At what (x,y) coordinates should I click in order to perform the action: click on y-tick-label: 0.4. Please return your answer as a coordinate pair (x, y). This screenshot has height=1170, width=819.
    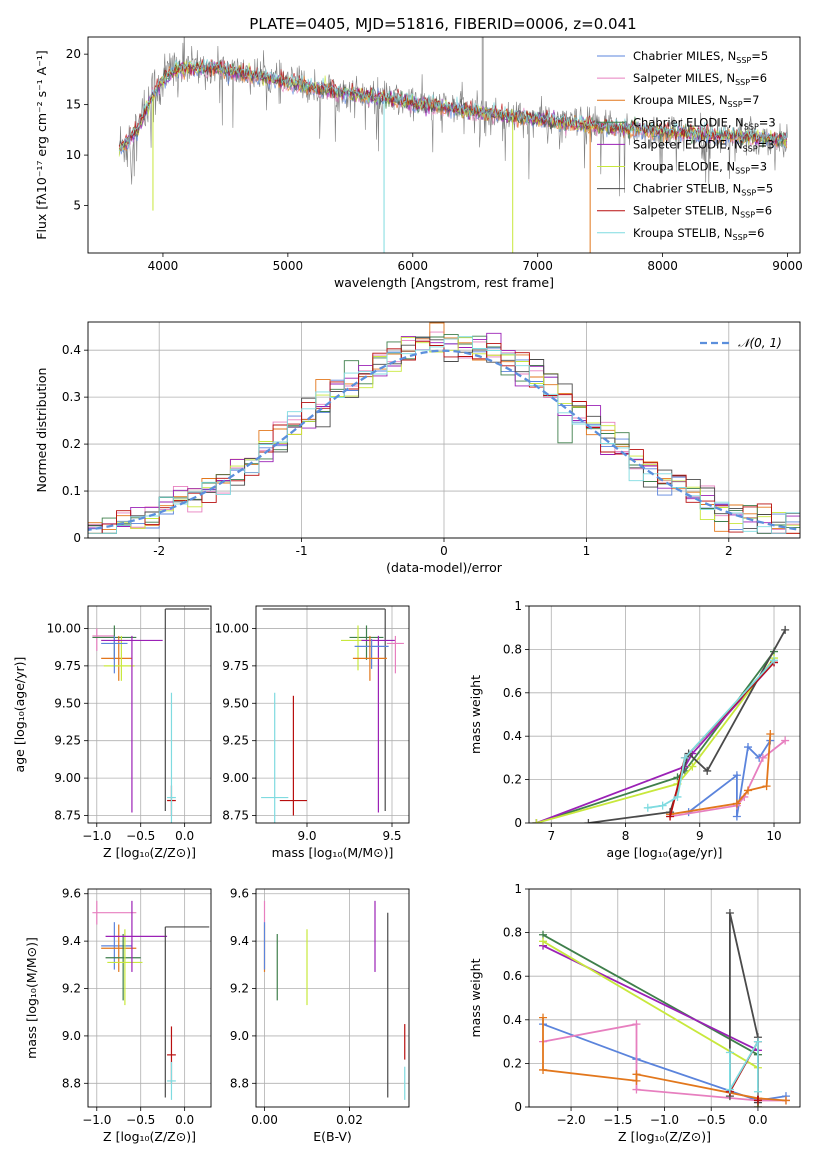
    Looking at the image, I should click on (512, 736).